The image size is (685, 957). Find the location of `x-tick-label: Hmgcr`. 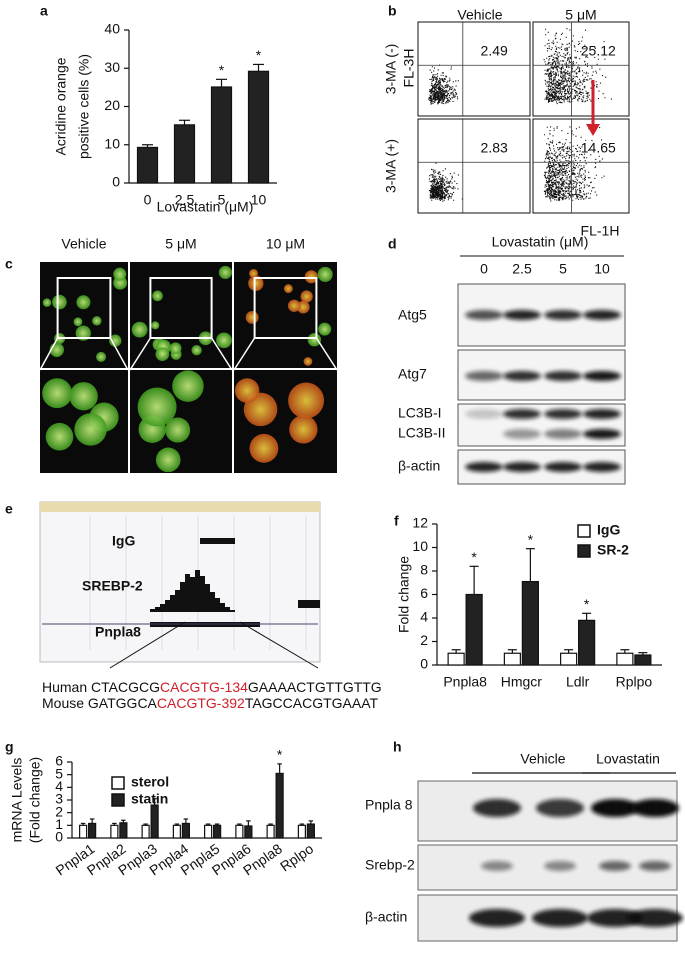

x-tick-label: Hmgcr is located at coordinates (522, 682).